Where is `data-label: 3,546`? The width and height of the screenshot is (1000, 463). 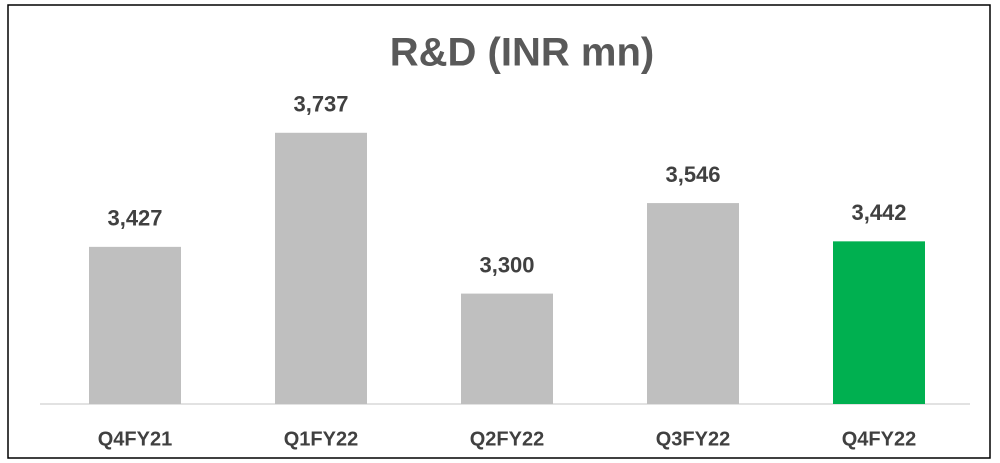
data-label: 3,546 is located at coordinates (692, 174).